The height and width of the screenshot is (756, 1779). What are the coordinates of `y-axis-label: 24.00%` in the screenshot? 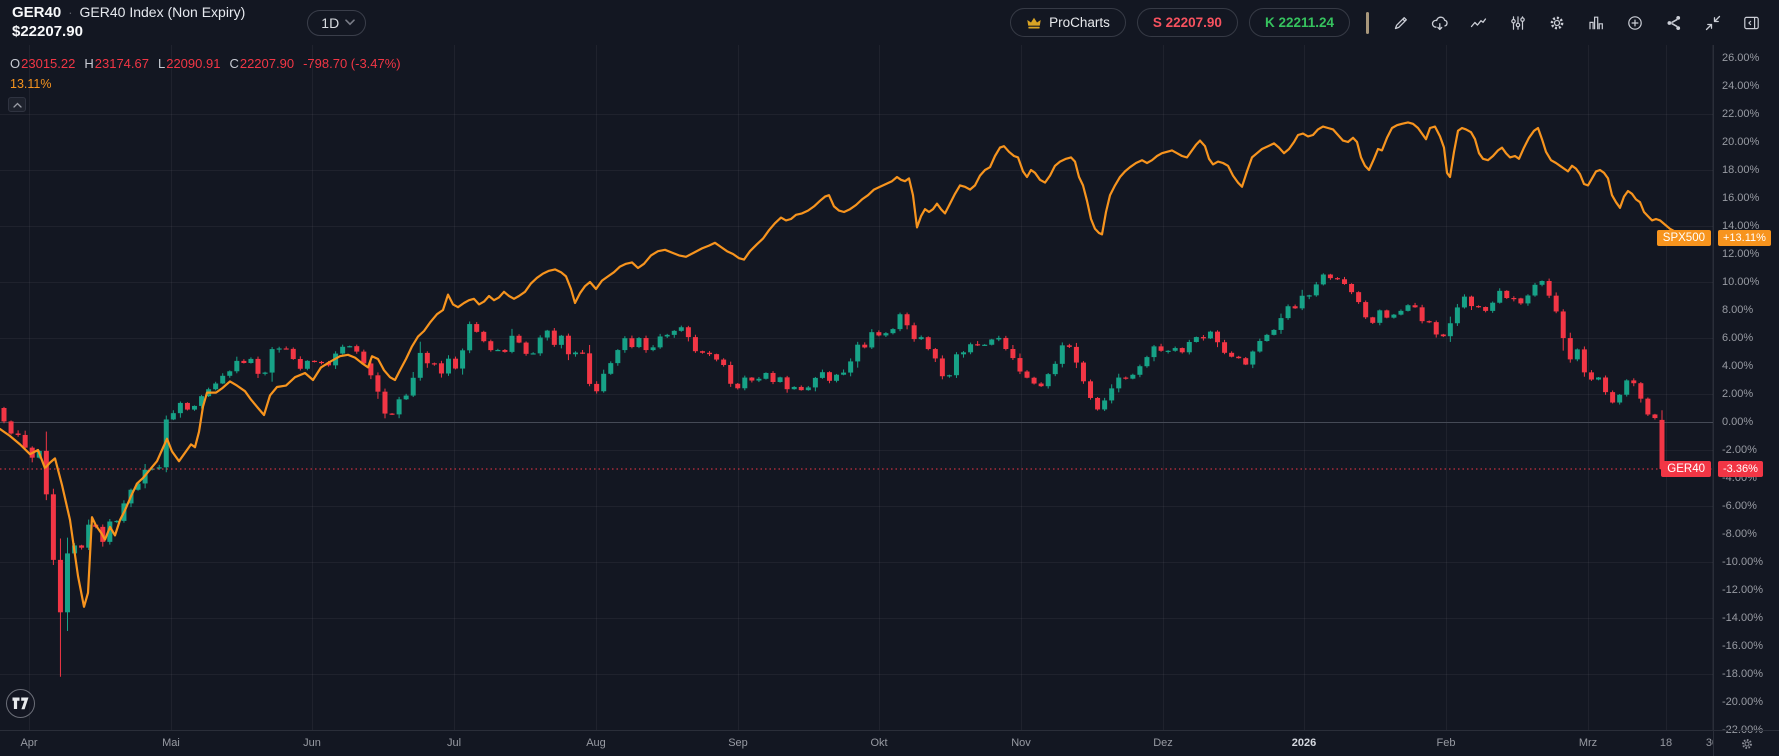 It's located at (1741, 86).